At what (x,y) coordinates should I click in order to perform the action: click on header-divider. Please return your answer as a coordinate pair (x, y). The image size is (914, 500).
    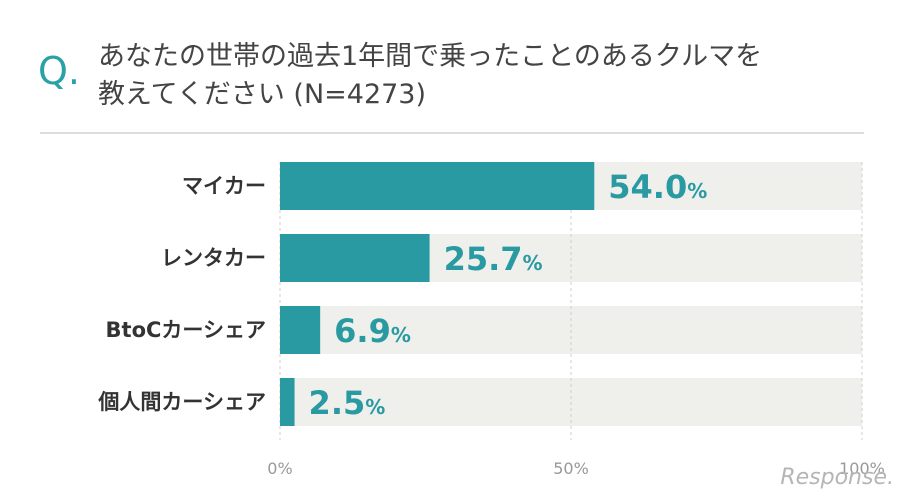
    Looking at the image, I should click on (452, 133).